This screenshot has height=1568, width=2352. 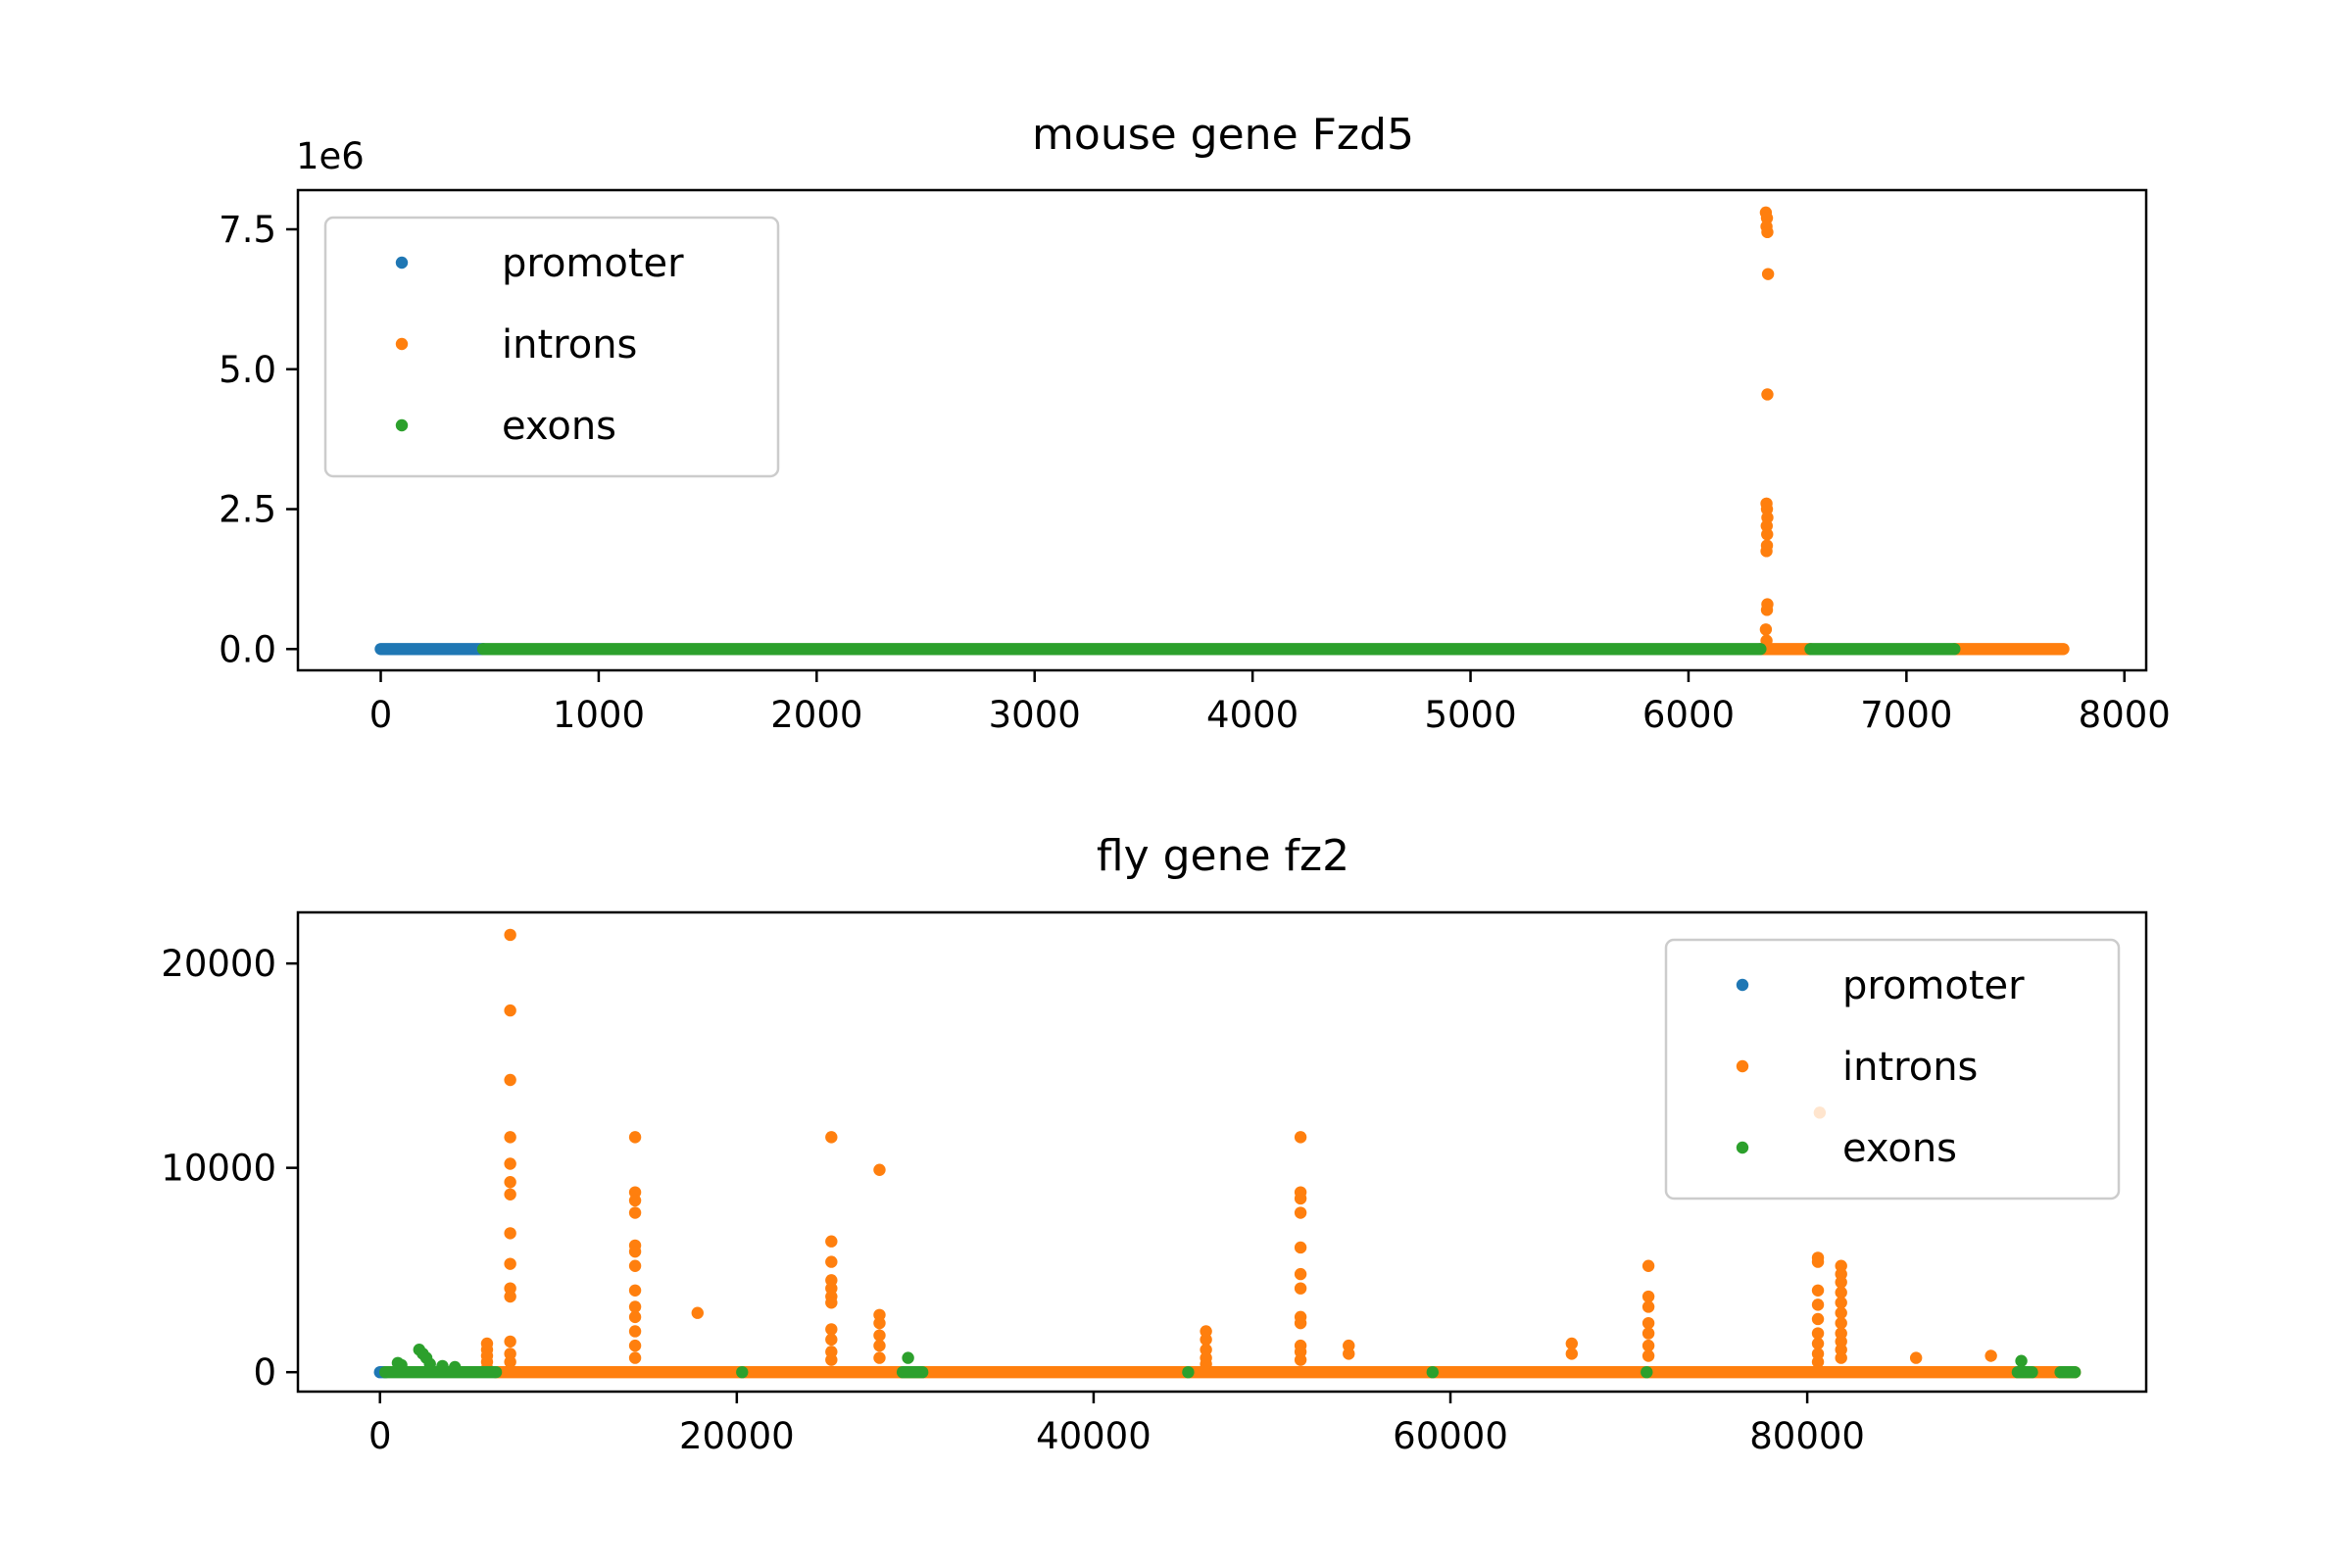 What do you see at coordinates (1688, 715) in the screenshot?
I see `x-tick-label: 6000` at bounding box center [1688, 715].